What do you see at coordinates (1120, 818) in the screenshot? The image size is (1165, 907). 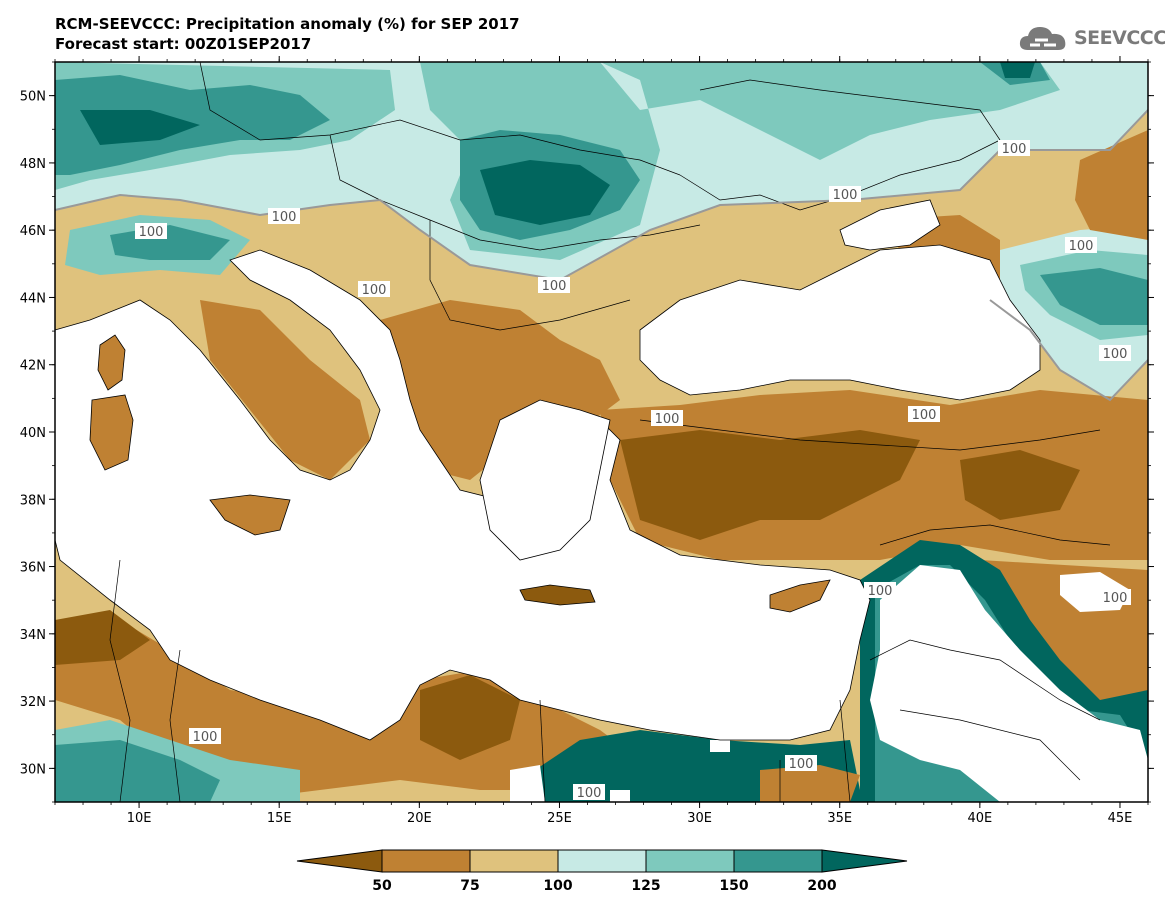 I see `lon-tick-label: 45E` at bounding box center [1120, 818].